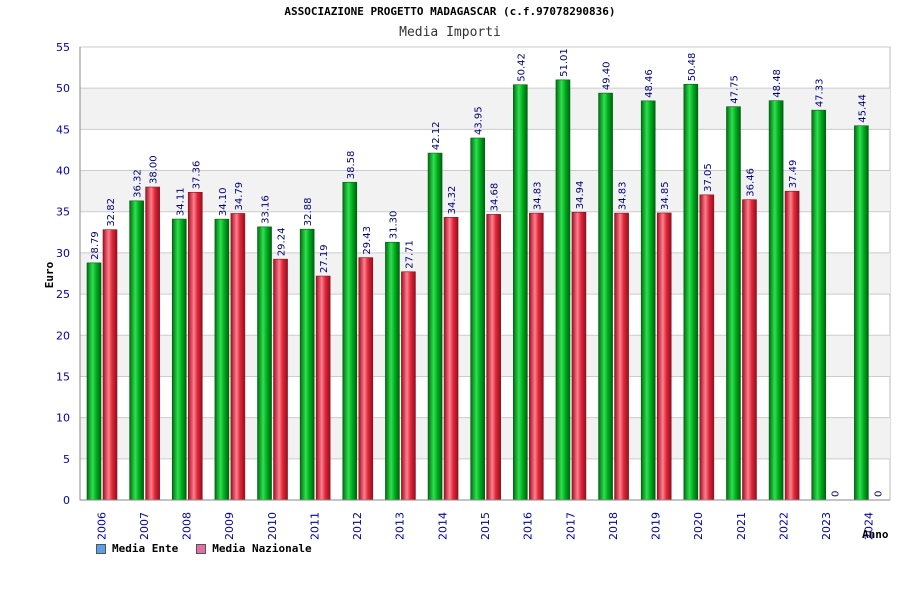 The width and height of the screenshot is (900, 600). I want to click on value-label-ente: 50.48, so click(692, 67).